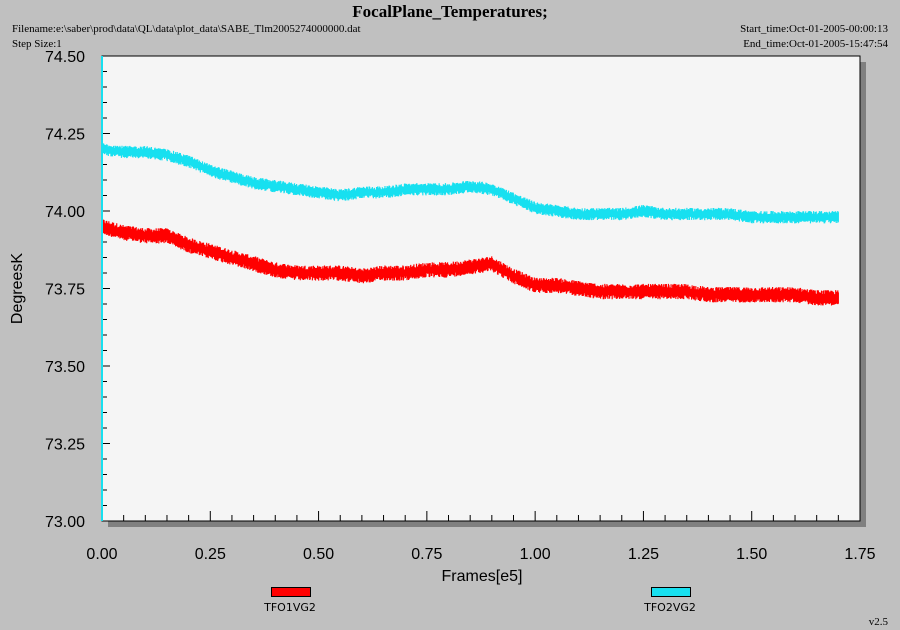  I want to click on legend-swatch-tfo2vg2, so click(671, 592).